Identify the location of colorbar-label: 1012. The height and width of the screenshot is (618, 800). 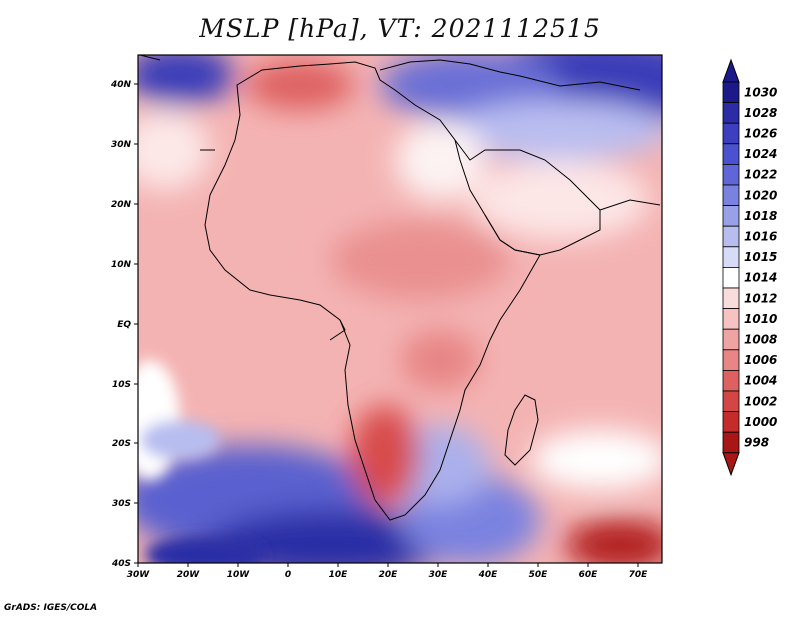
(760, 298).